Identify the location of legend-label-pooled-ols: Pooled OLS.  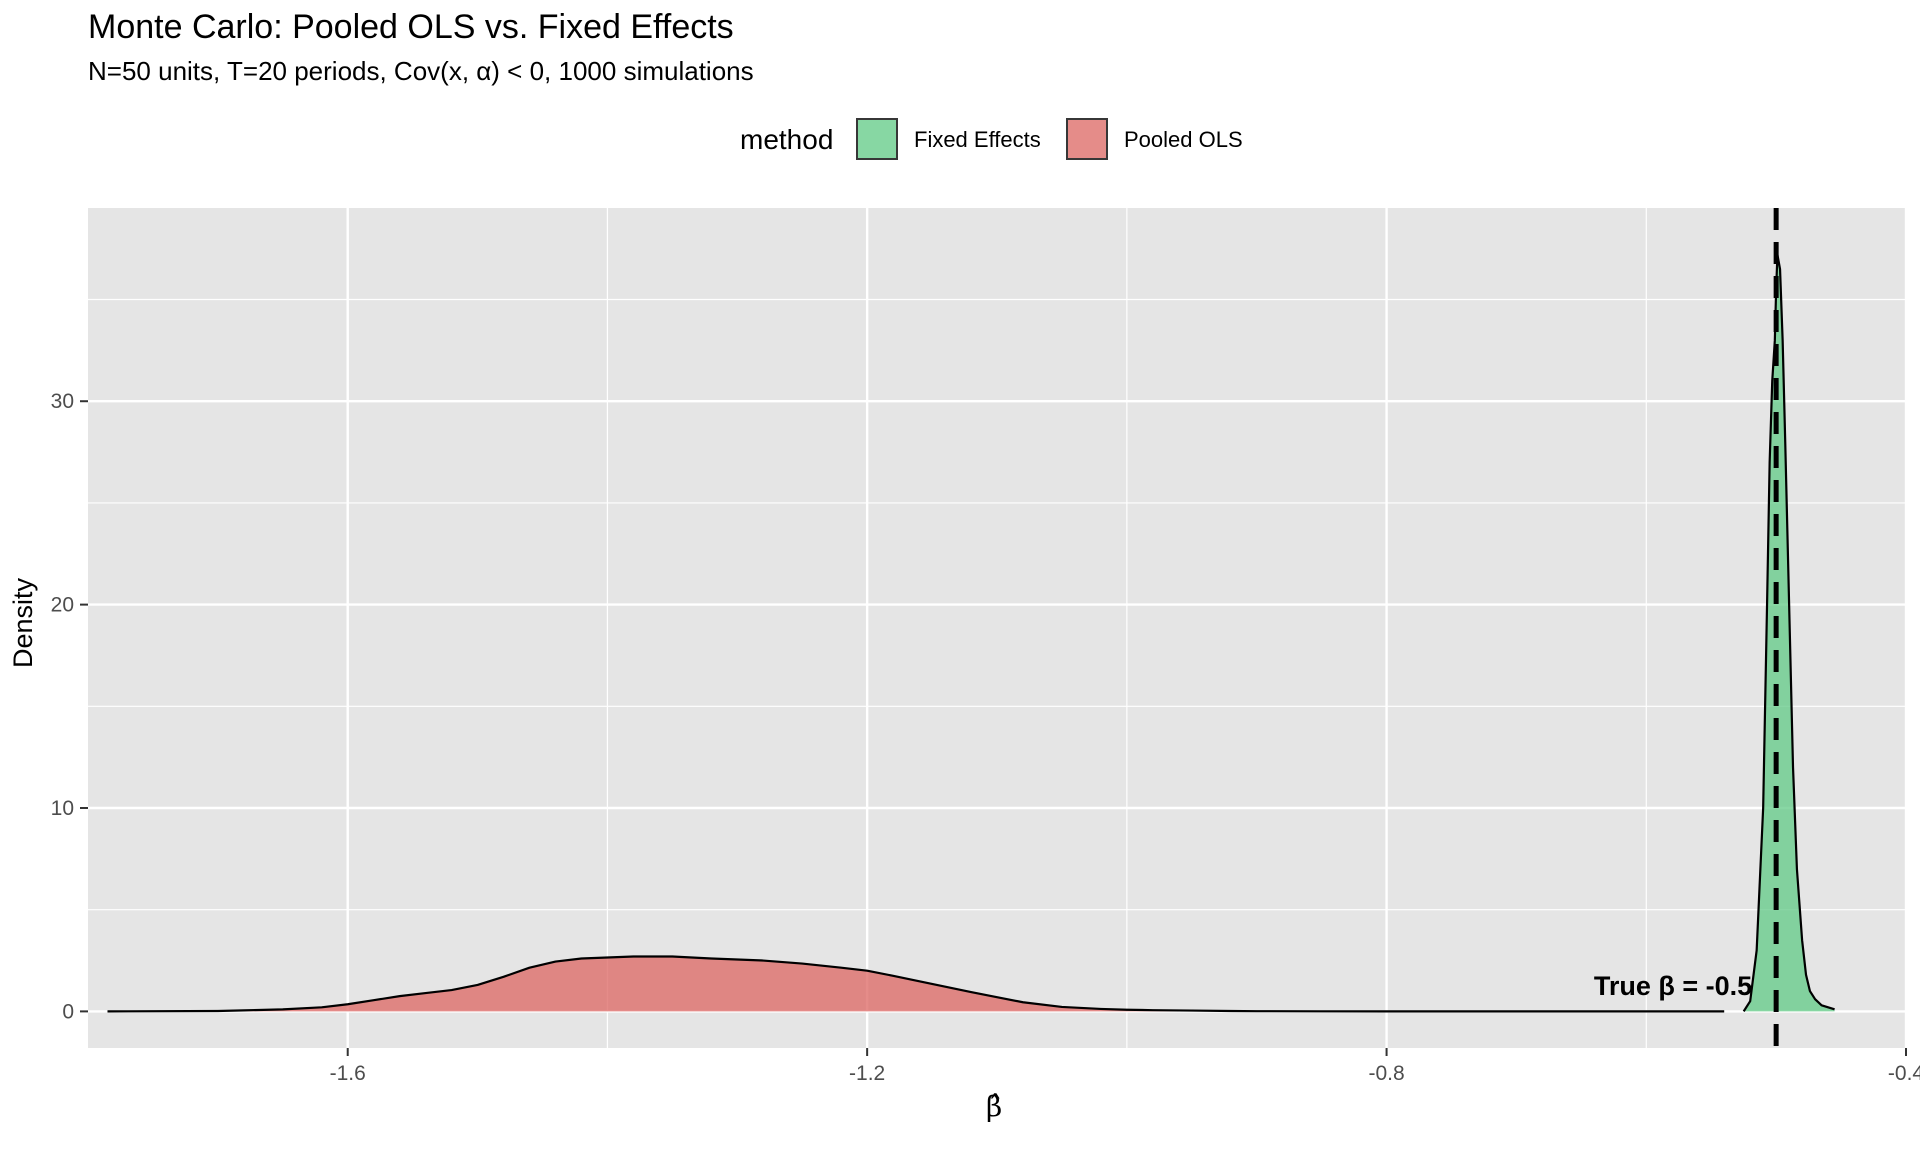
(1183, 139).